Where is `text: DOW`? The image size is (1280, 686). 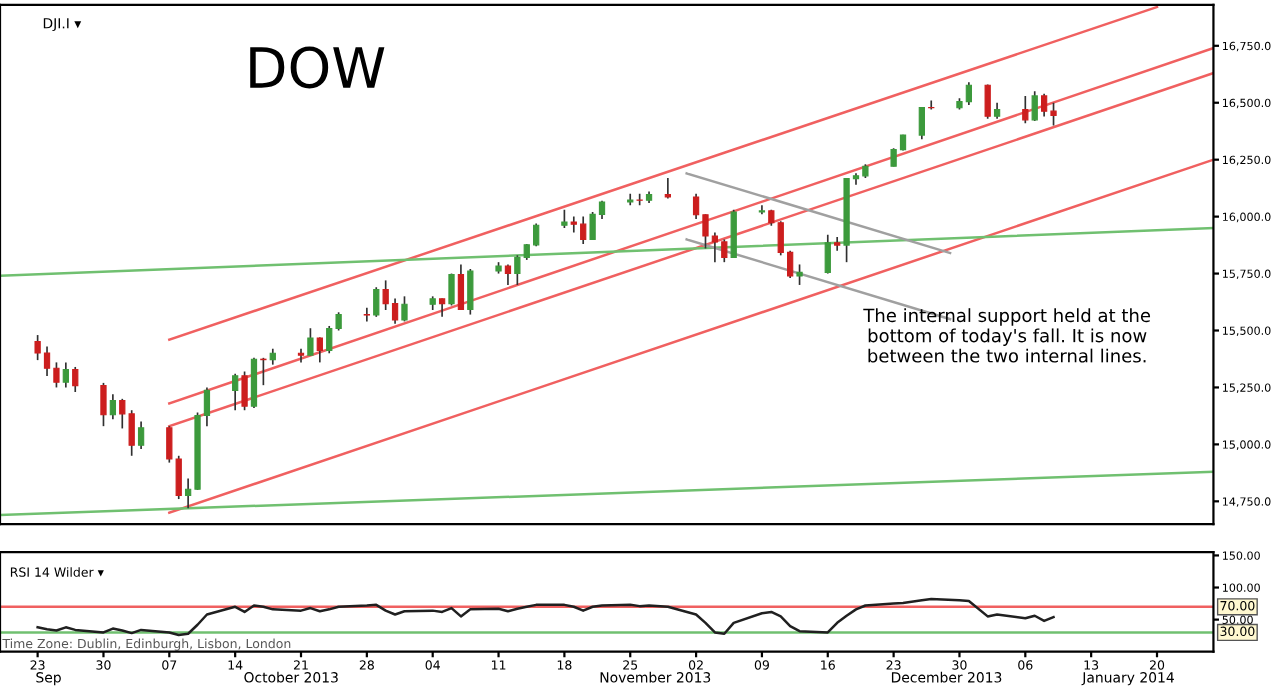 text: DOW is located at coordinates (317, 67).